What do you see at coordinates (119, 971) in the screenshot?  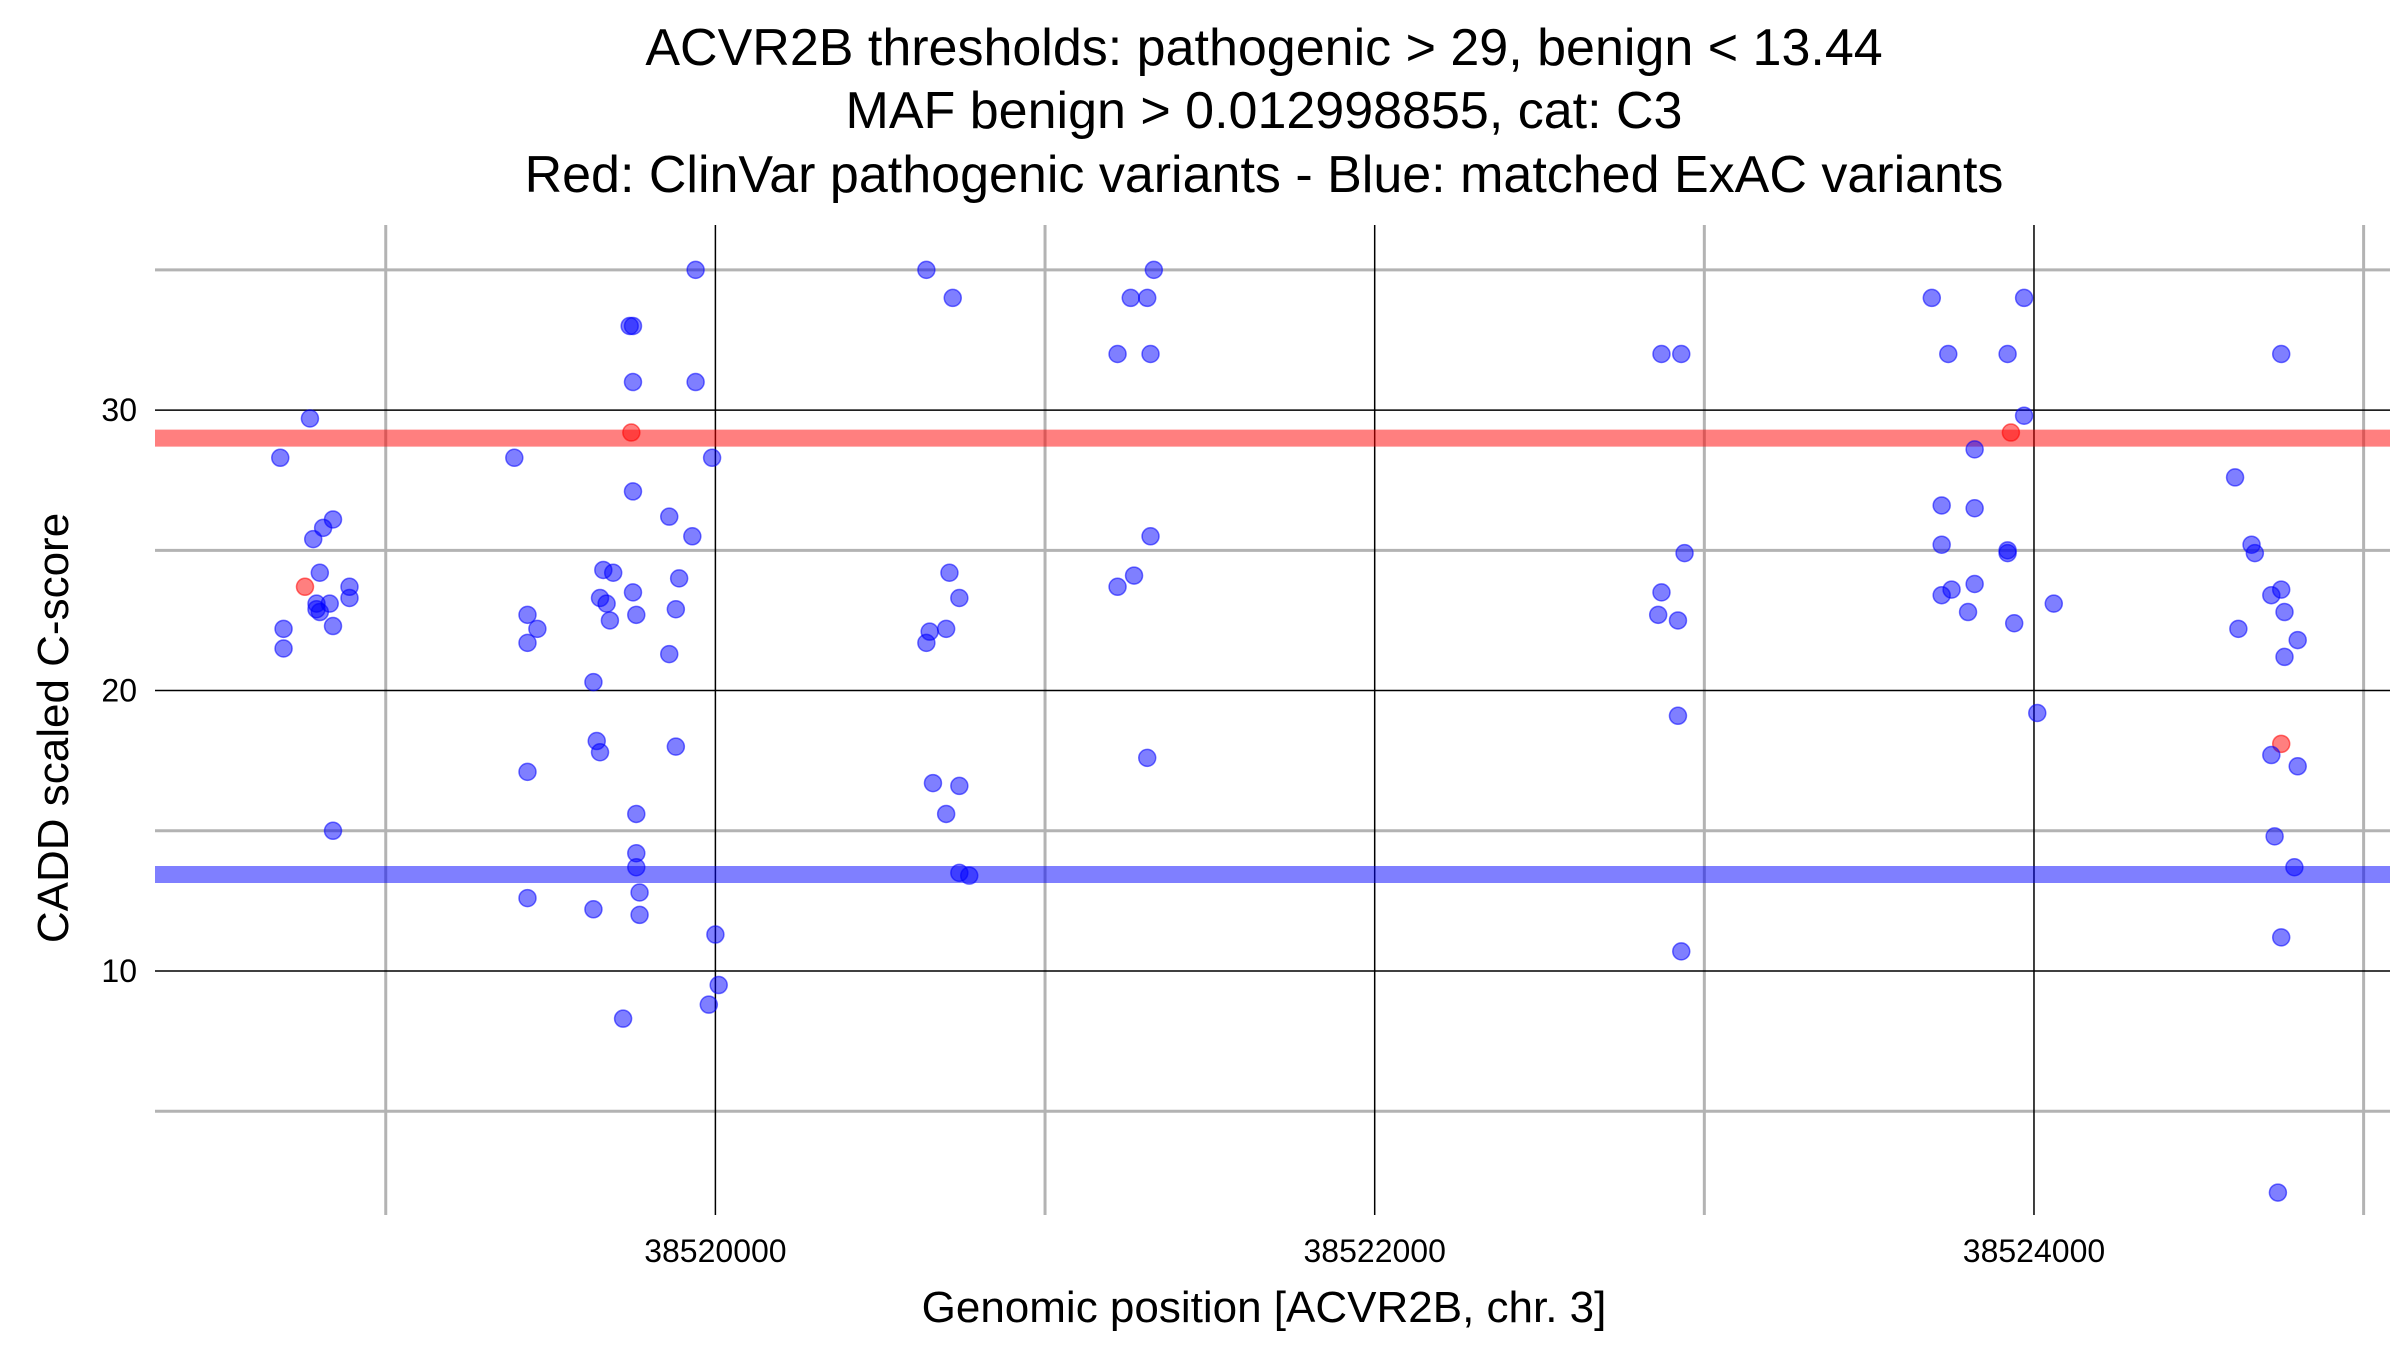 I see `y-tick-label: 10` at bounding box center [119, 971].